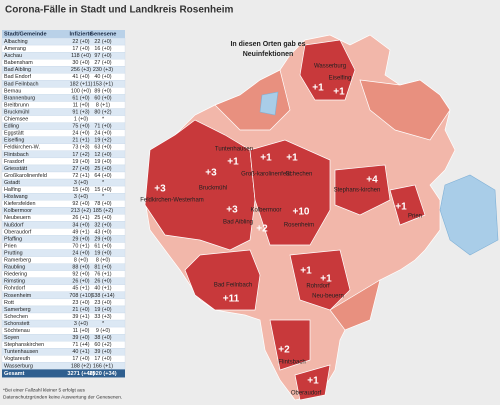 This screenshot has width=500, height=405. Describe the element at coordinates (14, 282) in the screenshot. I see `table-cell: Rimsting` at that location.